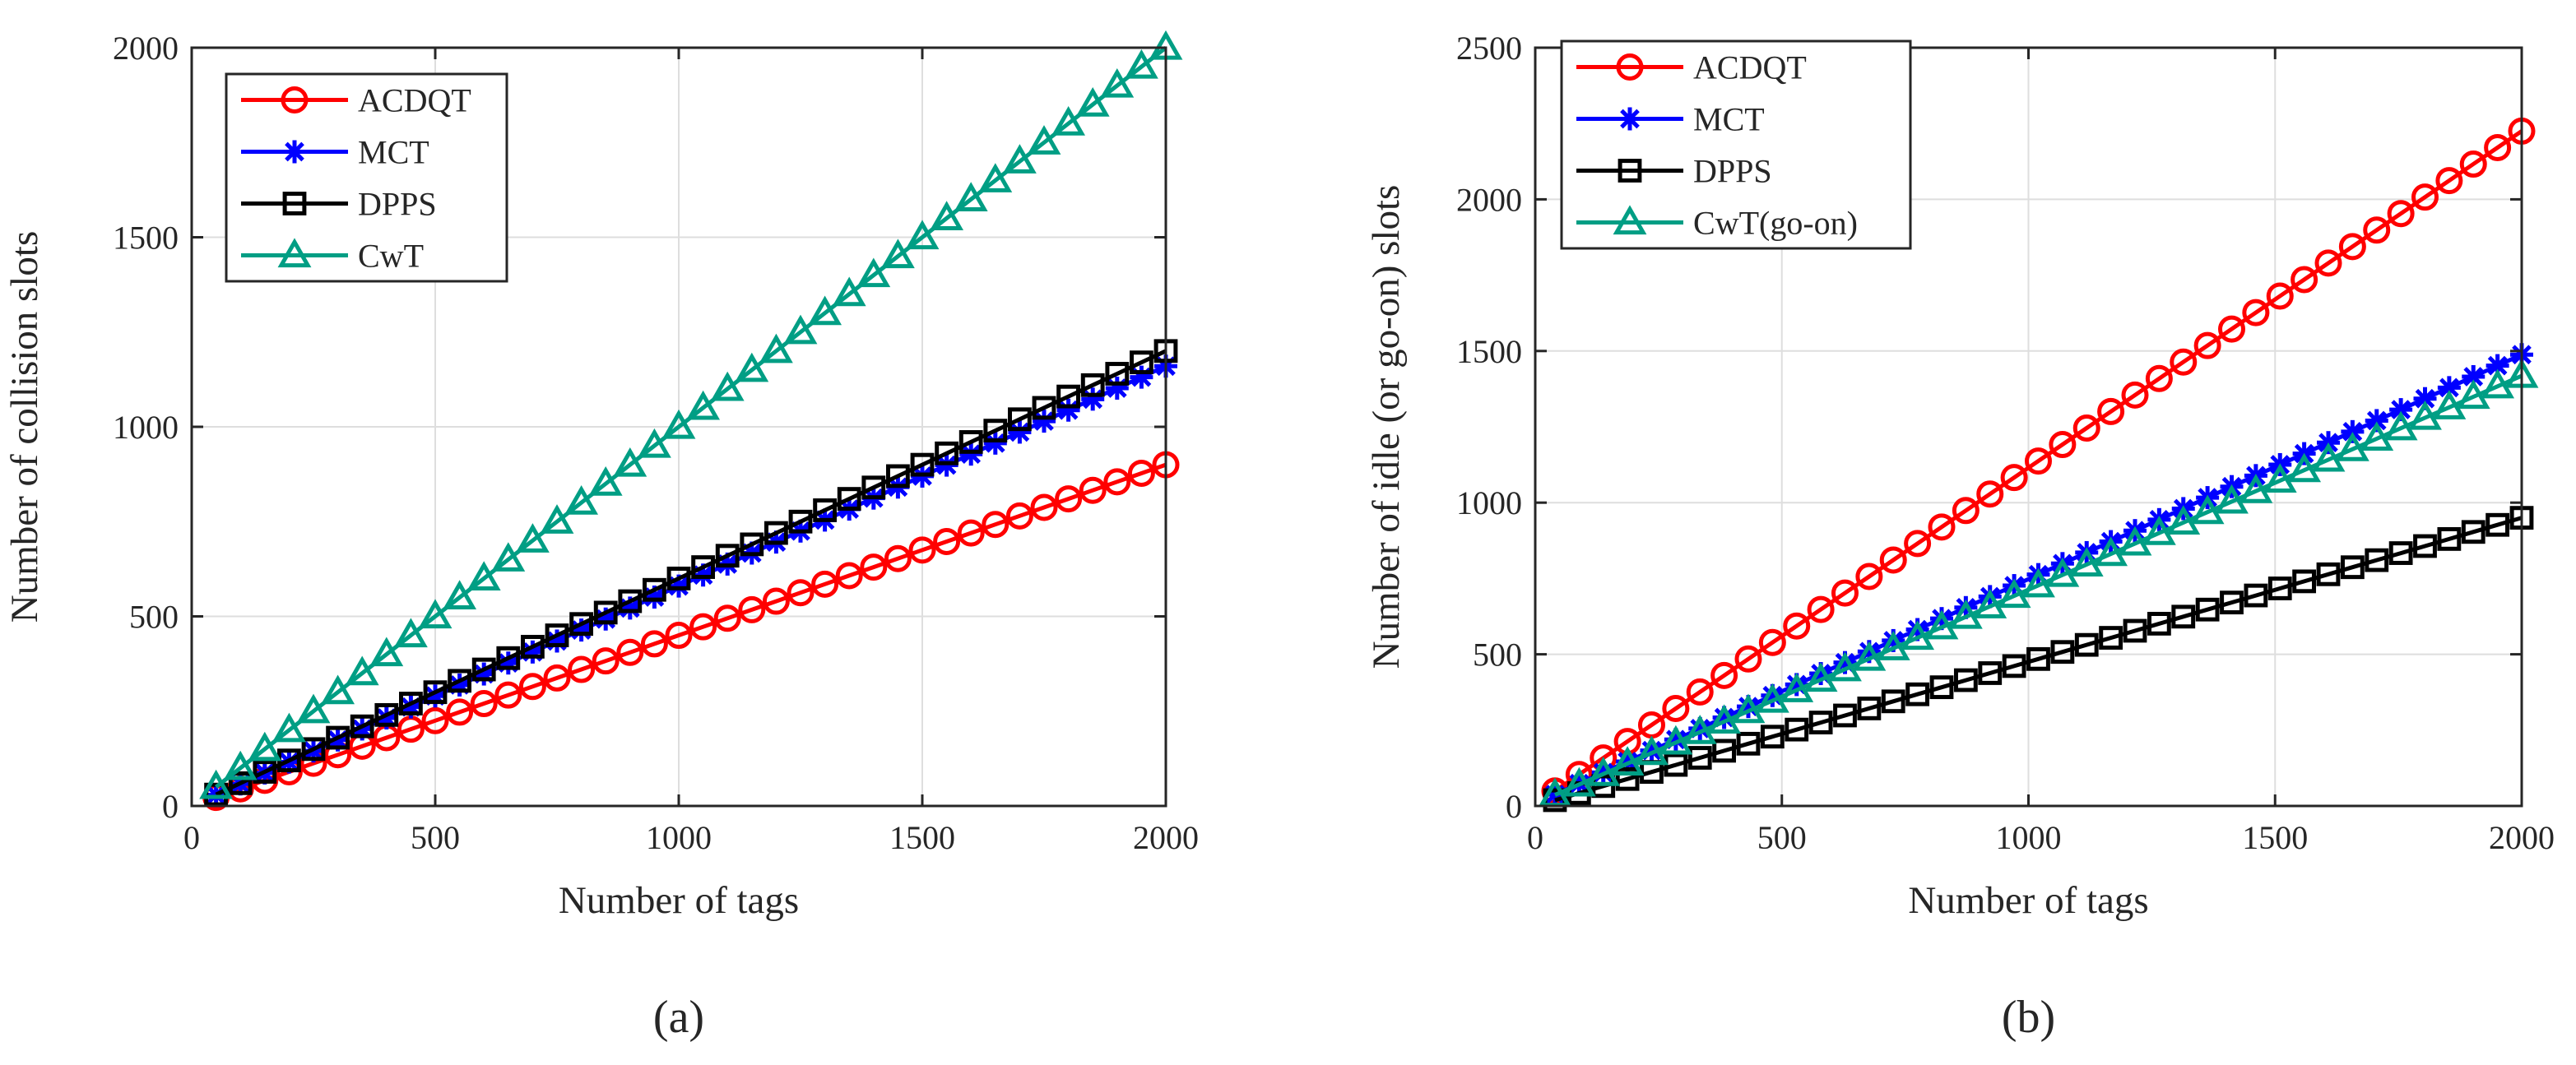 This screenshot has width=2576, height=1065. I want to click on legend-label: ACDQT, so click(1750, 67).